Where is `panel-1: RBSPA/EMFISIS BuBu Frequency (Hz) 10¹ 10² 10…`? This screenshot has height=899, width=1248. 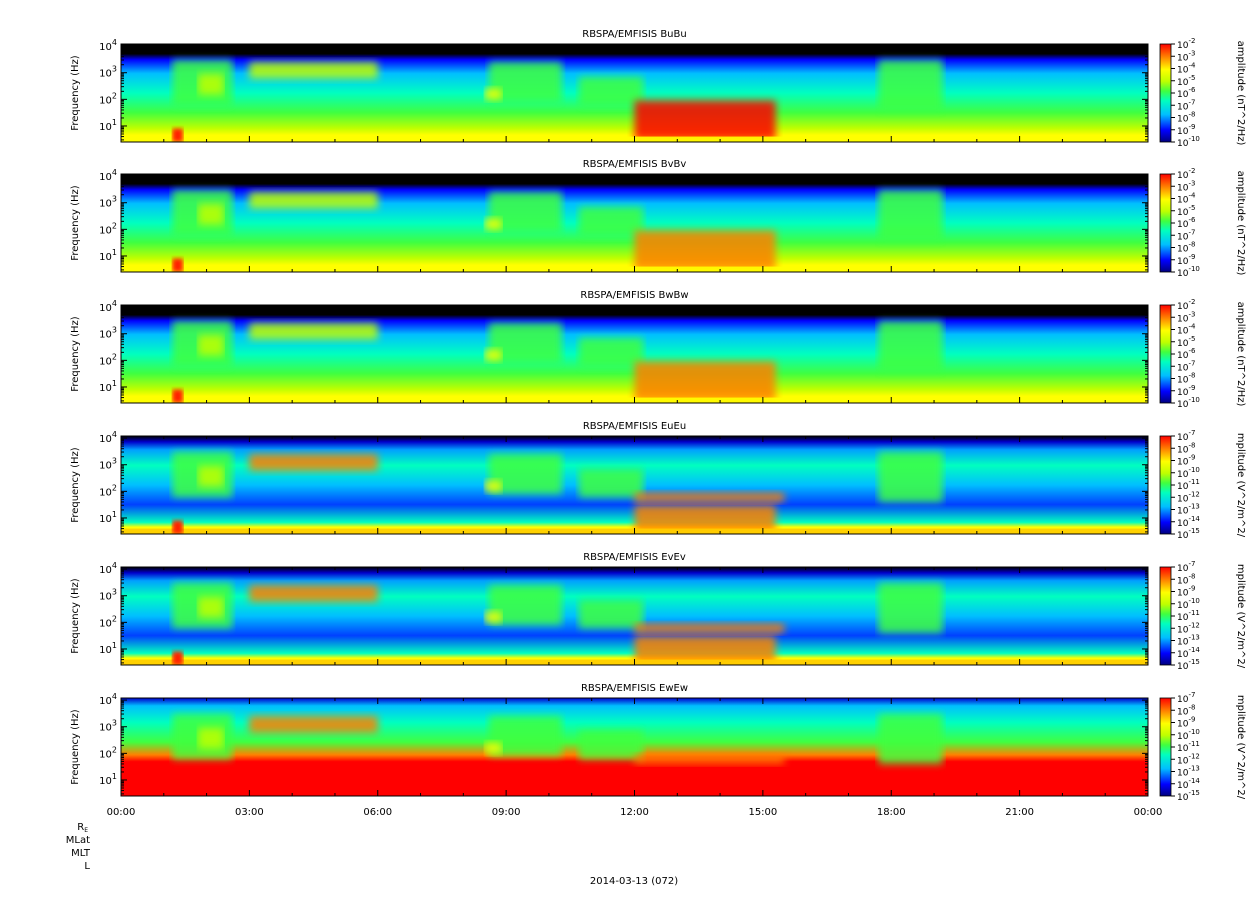
panel-1: RBSPA/EMFISIS BuBu Frequency (Hz) 10¹ 10² 10… is located at coordinates (658, 89).